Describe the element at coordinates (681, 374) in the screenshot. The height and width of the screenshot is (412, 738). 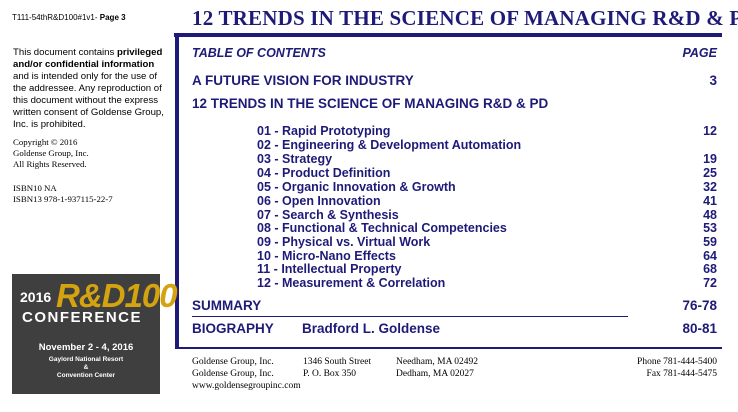
I see `fax-number: Fax 781-444-5475` at that location.